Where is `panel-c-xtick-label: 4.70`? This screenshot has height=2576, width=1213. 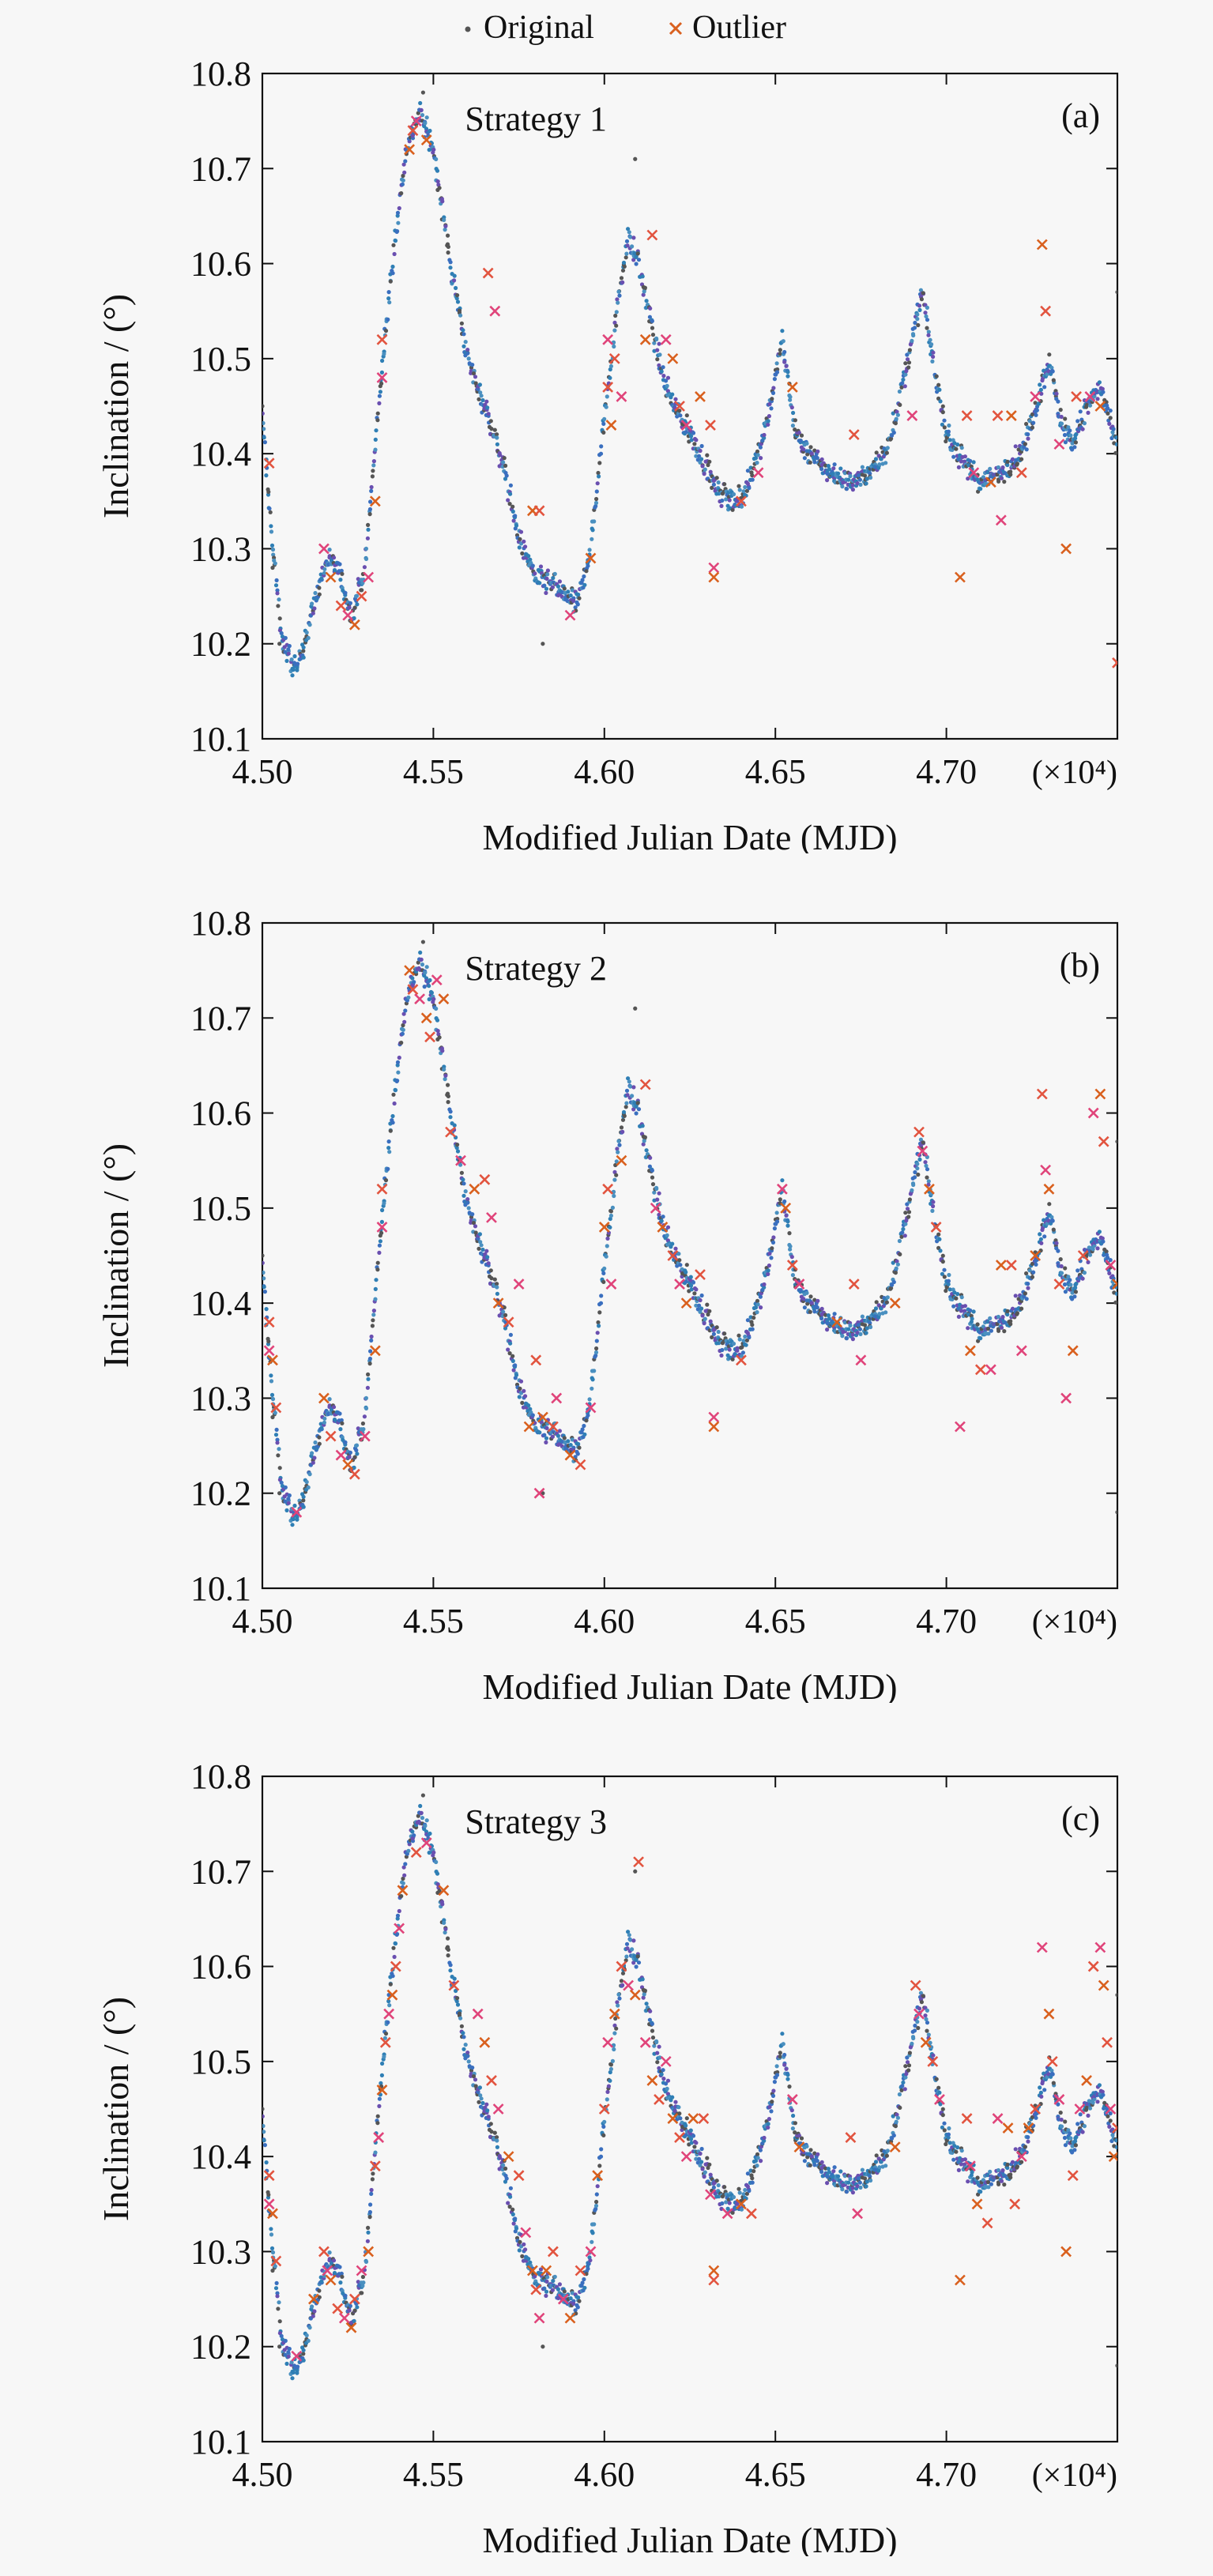 panel-c-xtick-label: 4.70 is located at coordinates (946, 2474).